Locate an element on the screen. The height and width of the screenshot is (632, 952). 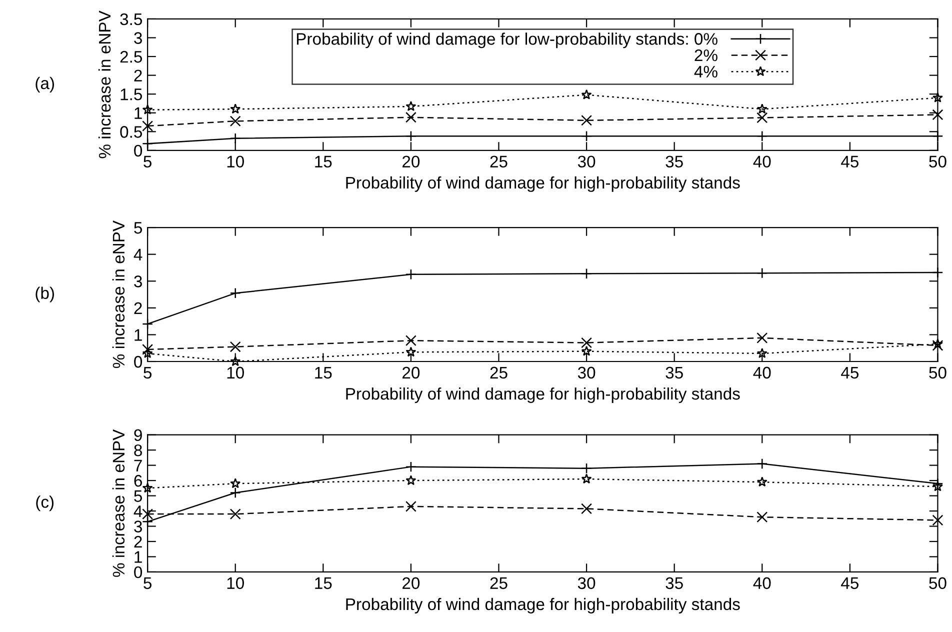
y-tick-label: 8 is located at coordinates (138, 450).